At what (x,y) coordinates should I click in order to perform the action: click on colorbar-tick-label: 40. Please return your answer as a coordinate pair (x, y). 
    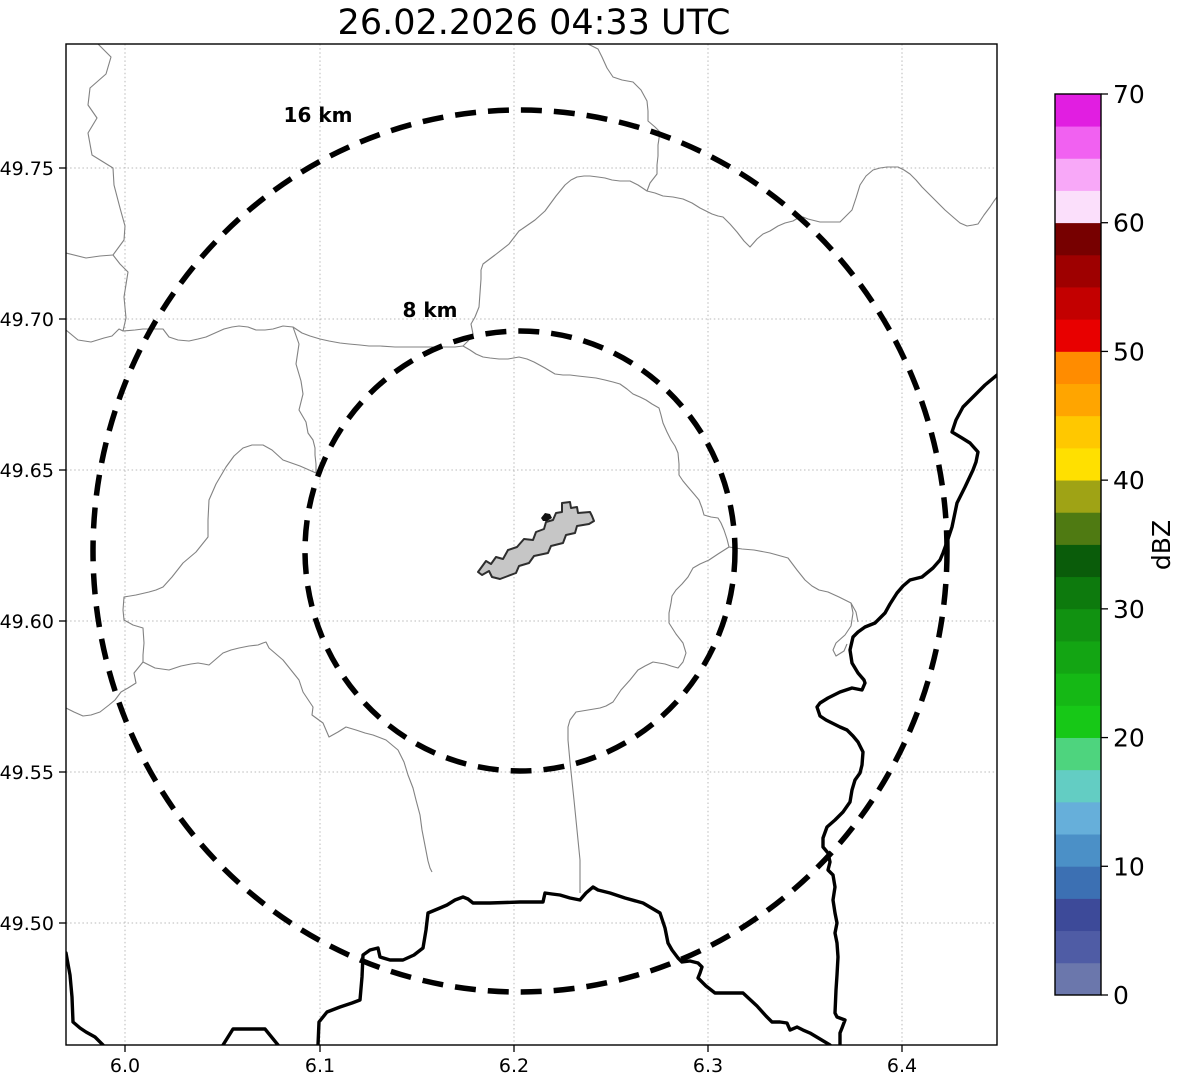
    Looking at the image, I should click on (1129, 480).